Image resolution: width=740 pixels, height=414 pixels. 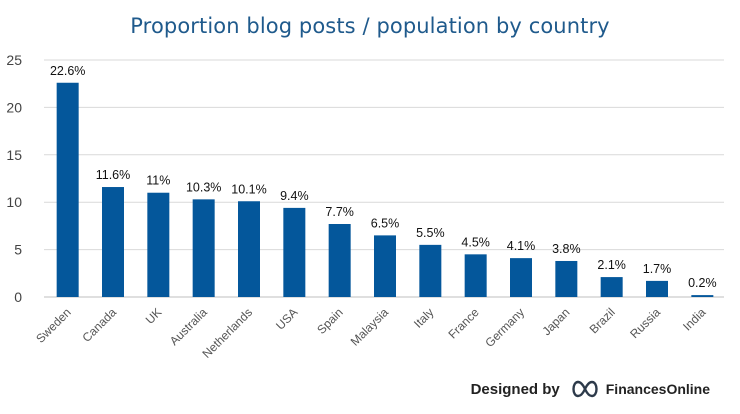 What do you see at coordinates (657, 288) in the screenshot?
I see `bar-russia` at bounding box center [657, 288].